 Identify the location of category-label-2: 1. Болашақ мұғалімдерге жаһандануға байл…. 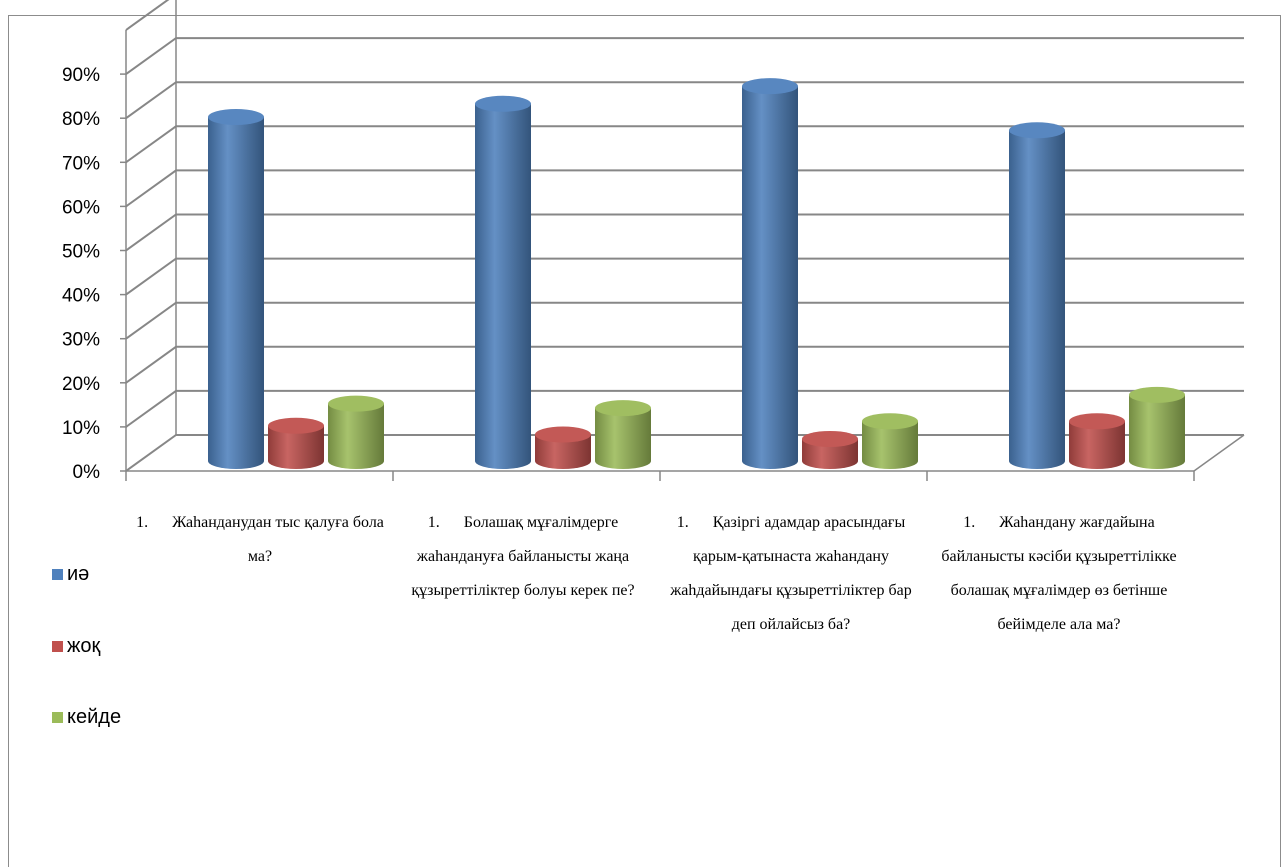
(523, 556).